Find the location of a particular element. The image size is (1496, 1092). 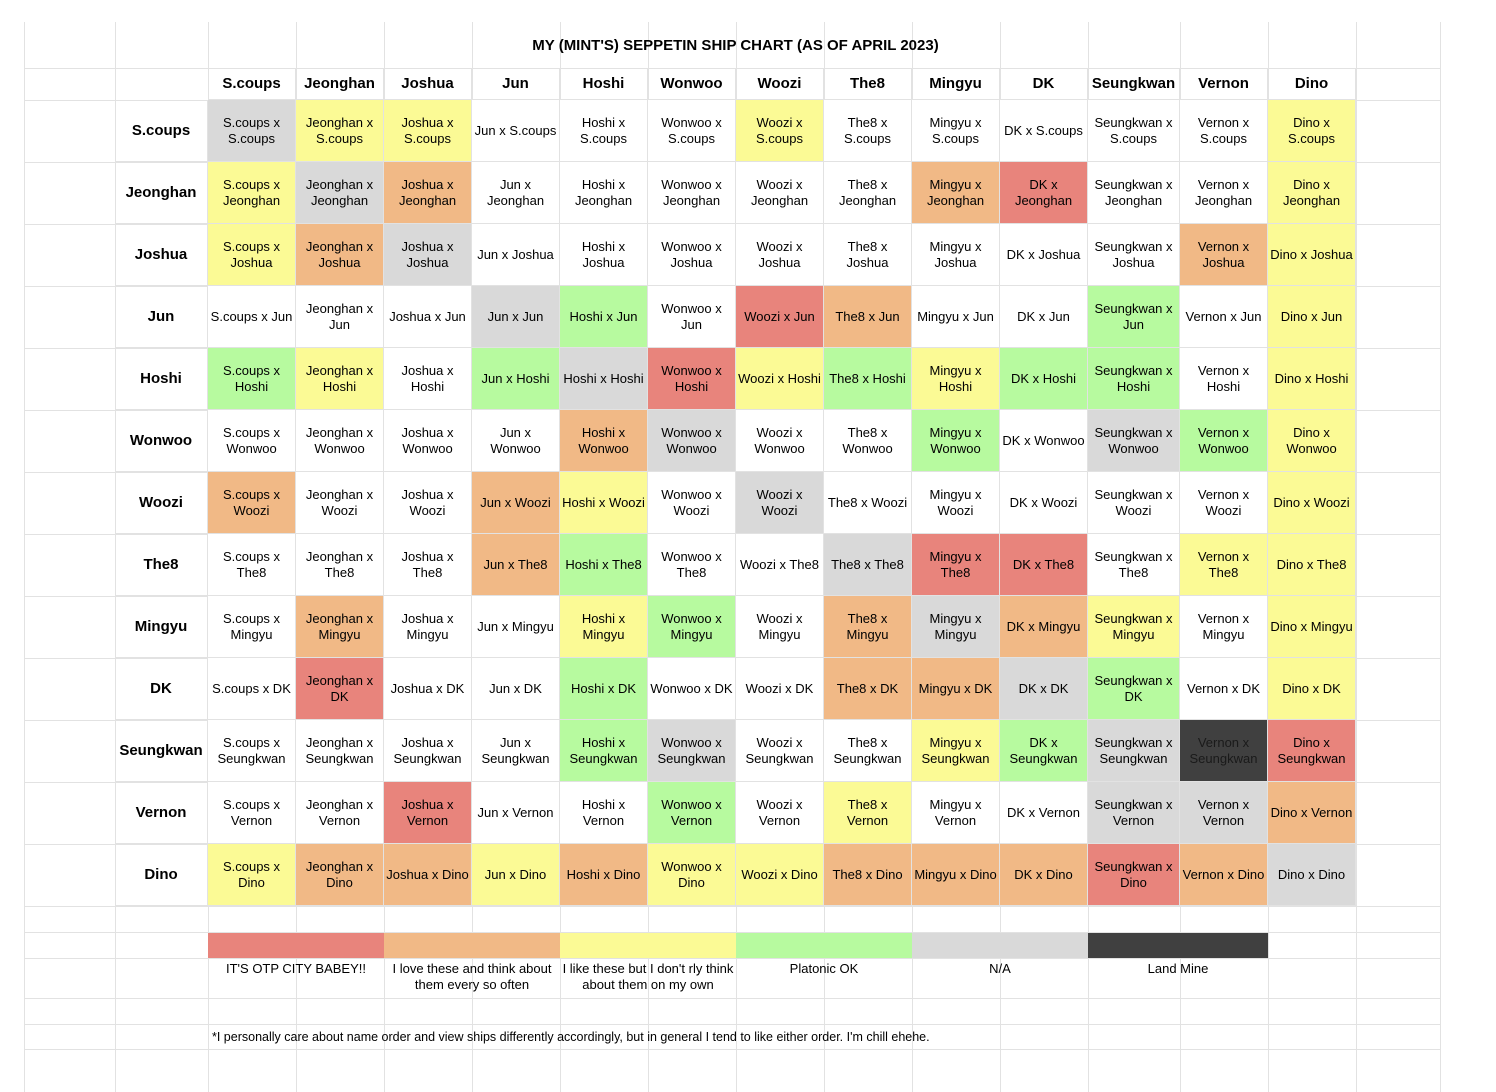

ship-cell: Hoshi x Woozi is located at coordinates (604, 503).